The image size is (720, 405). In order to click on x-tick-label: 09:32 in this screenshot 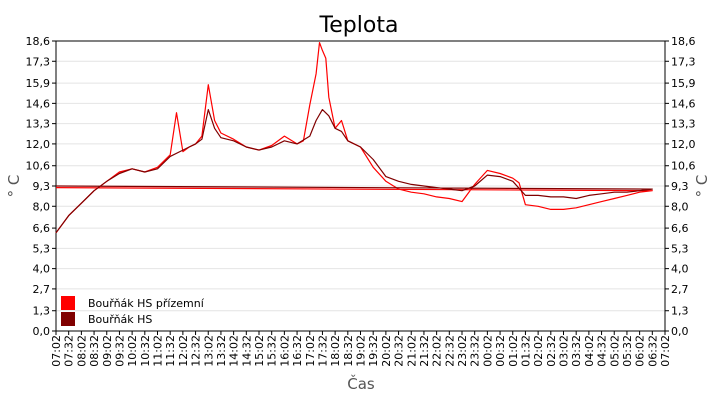, I will do `click(119, 351)`.